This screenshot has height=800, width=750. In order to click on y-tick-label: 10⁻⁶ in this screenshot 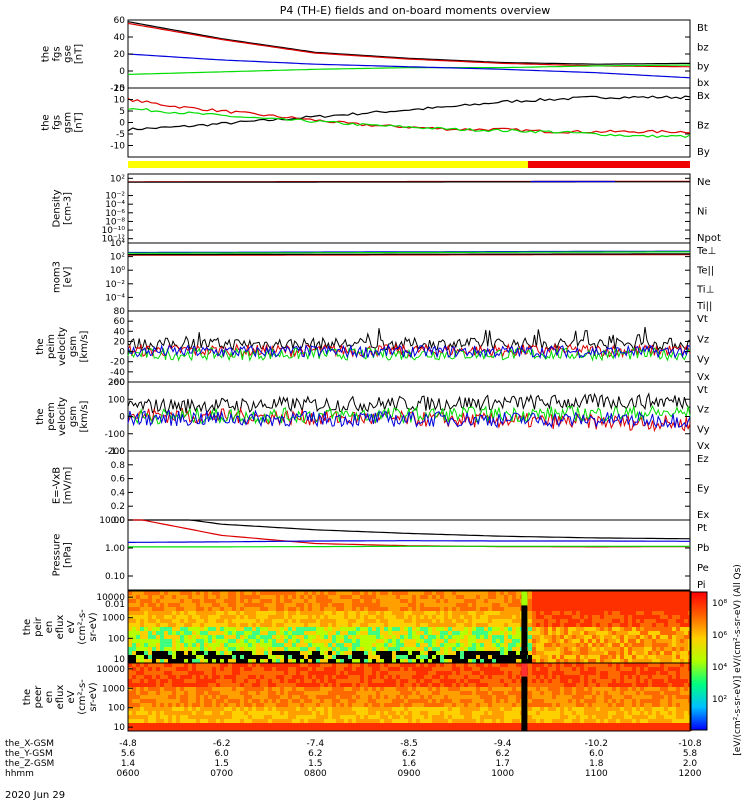, I will do `click(115, 214)`.